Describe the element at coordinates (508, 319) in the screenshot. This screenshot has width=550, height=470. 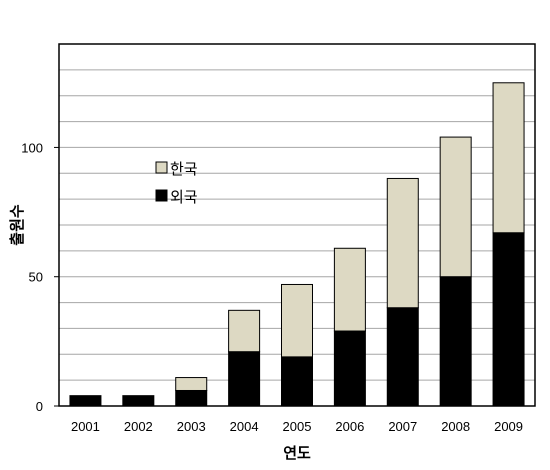
I see `bar-foreign-2009` at that location.